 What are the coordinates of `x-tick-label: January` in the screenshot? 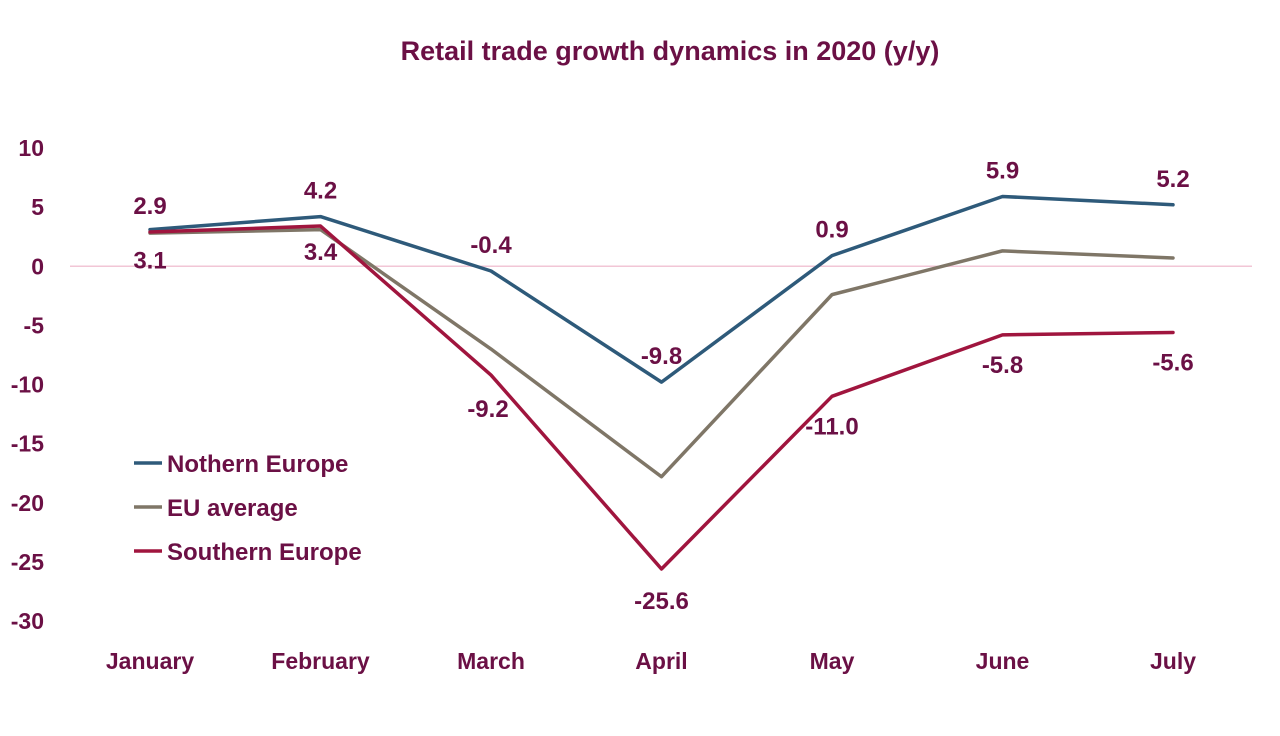 It's located at (150, 661).